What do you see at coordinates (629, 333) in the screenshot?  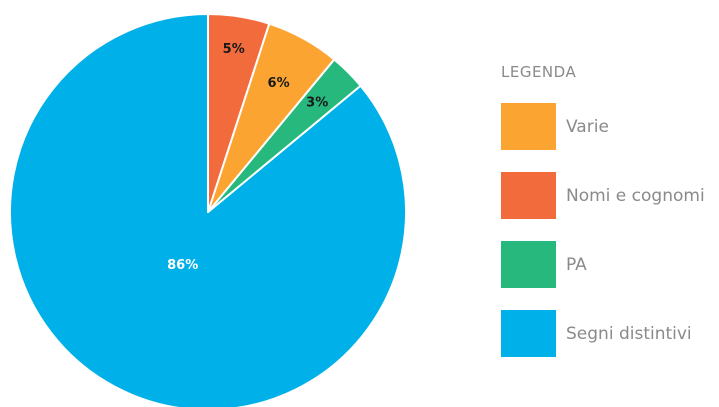 I see `legend-label: Segni distintivi` at bounding box center [629, 333].